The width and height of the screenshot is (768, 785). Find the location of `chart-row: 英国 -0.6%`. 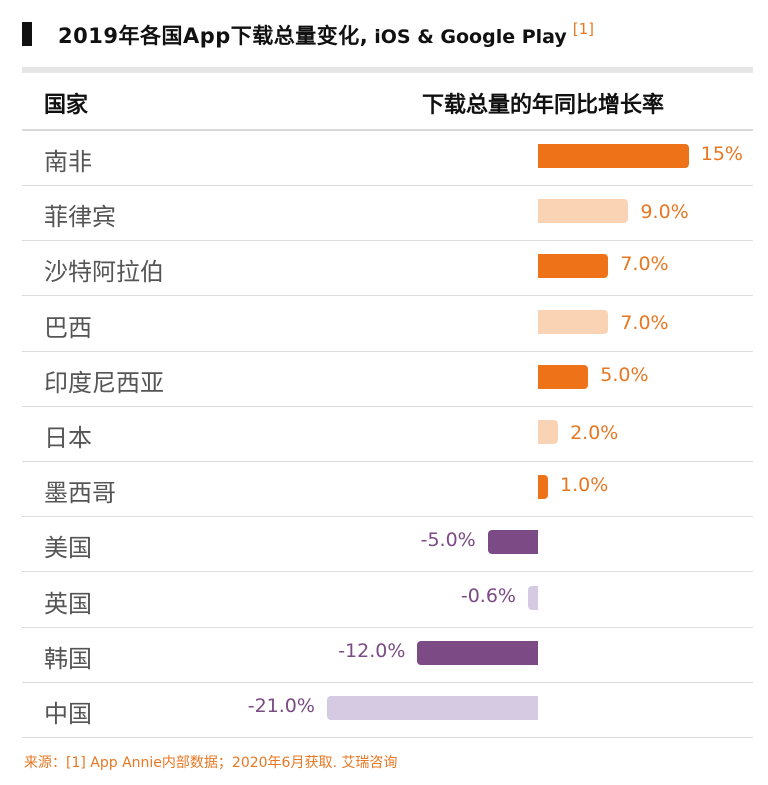

chart-row: 英国 -0.6% is located at coordinates (387, 600).